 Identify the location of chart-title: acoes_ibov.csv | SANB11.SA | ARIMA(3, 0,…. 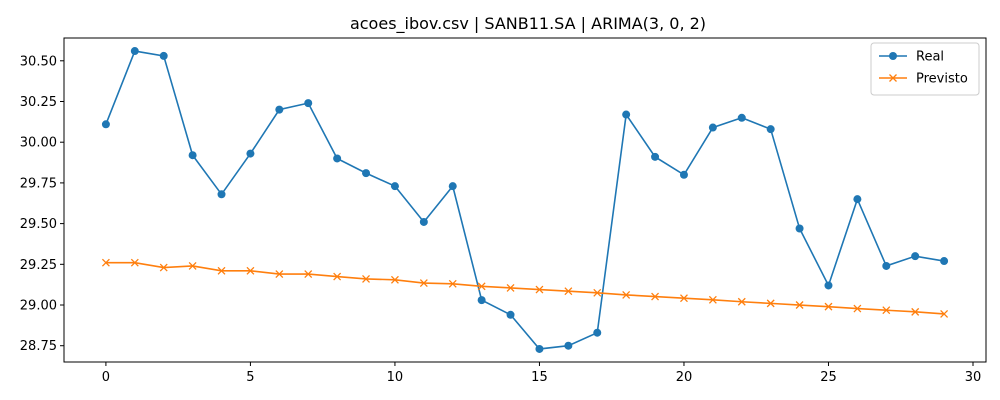
(528, 24).